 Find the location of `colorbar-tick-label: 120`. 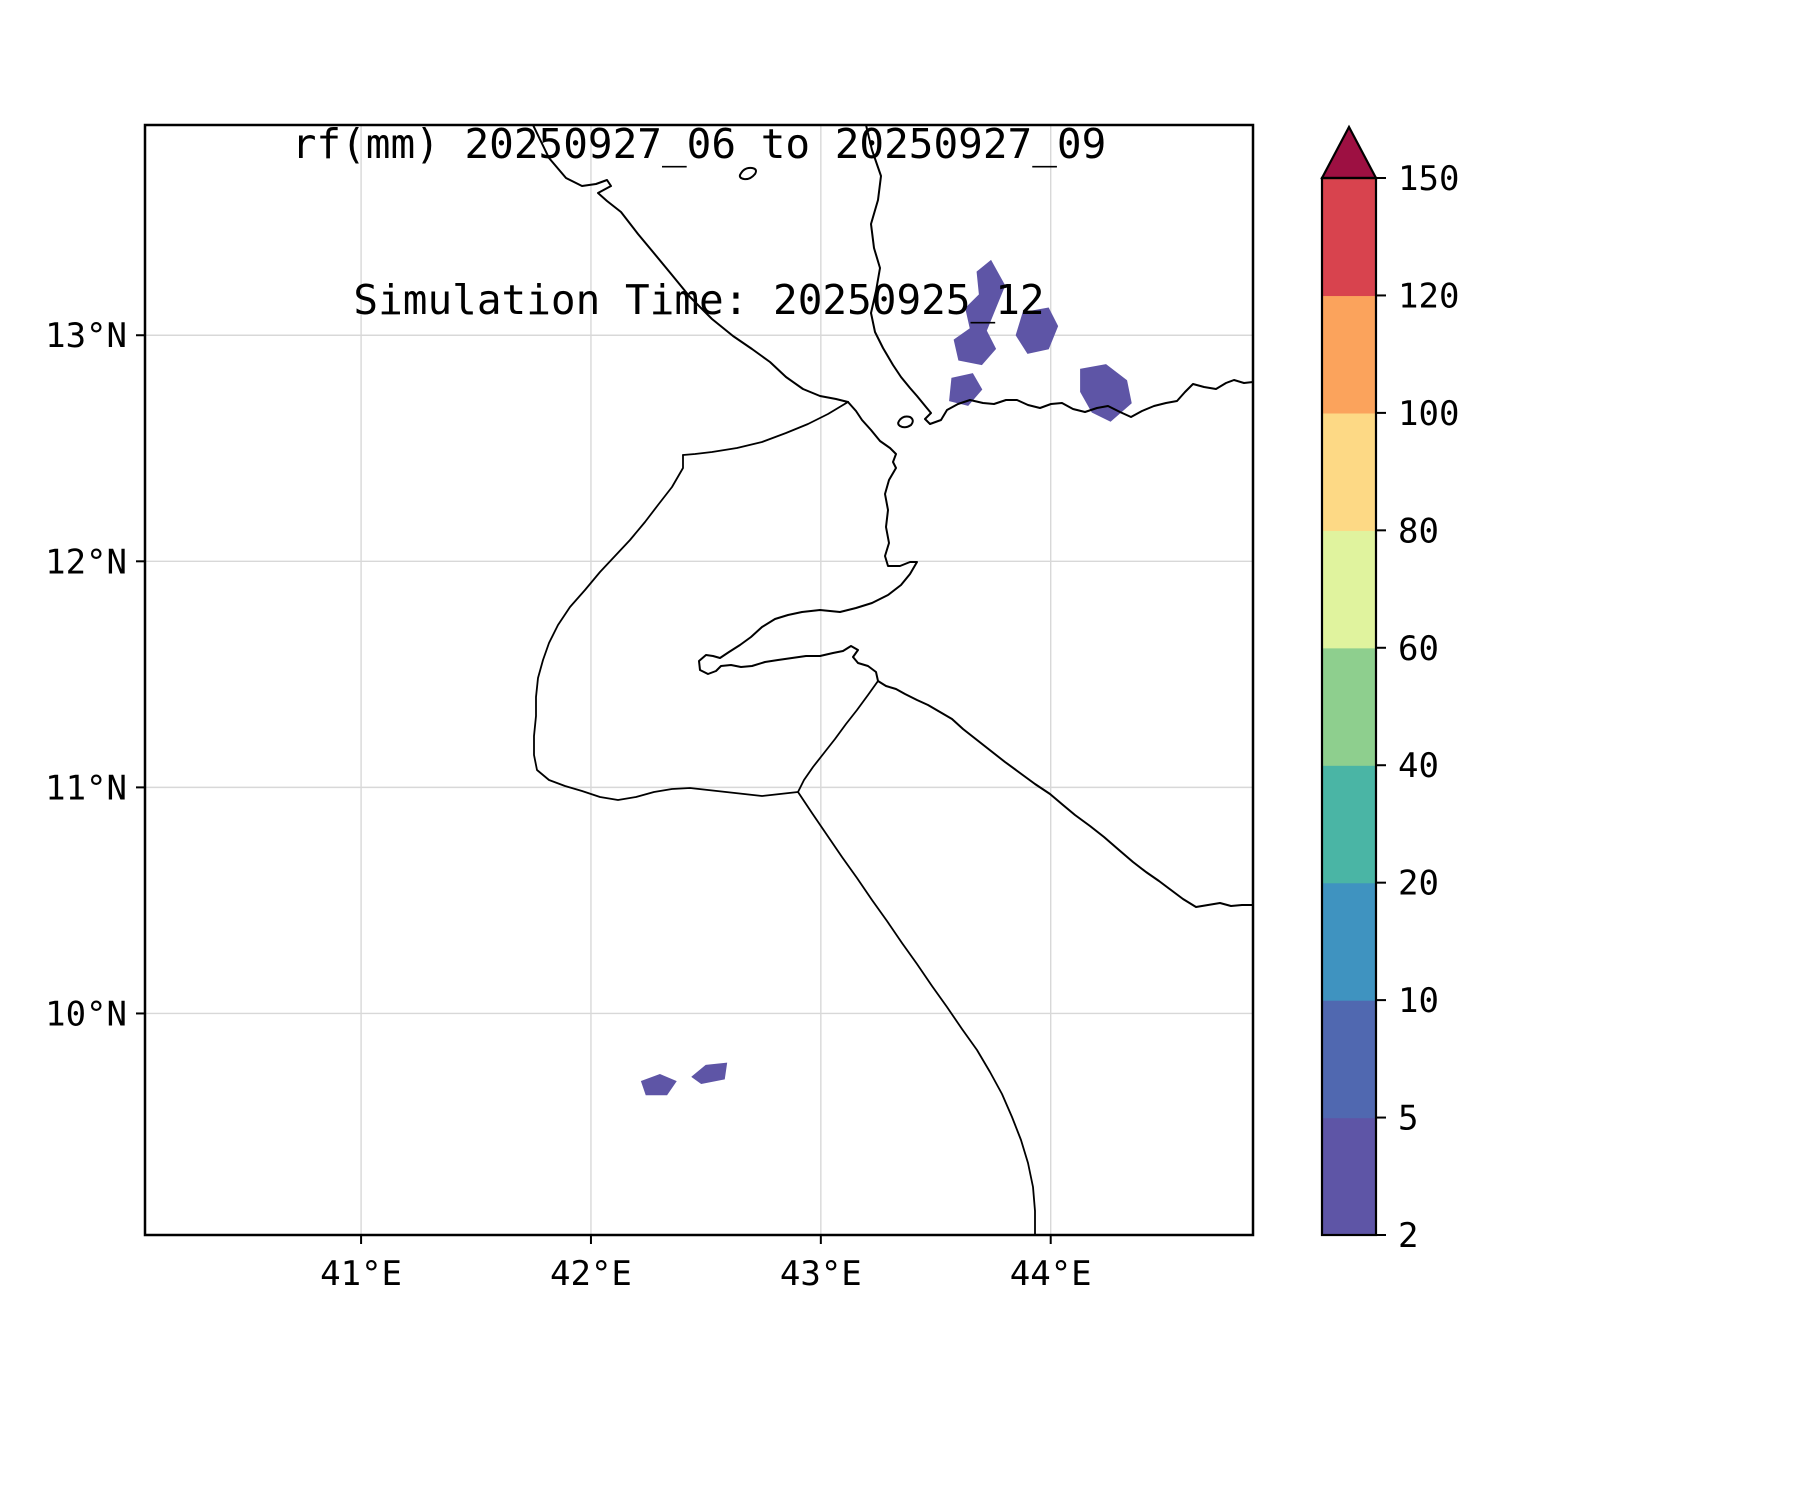

colorbar-tick-label: 120 is located at coordinates (1428, 296).